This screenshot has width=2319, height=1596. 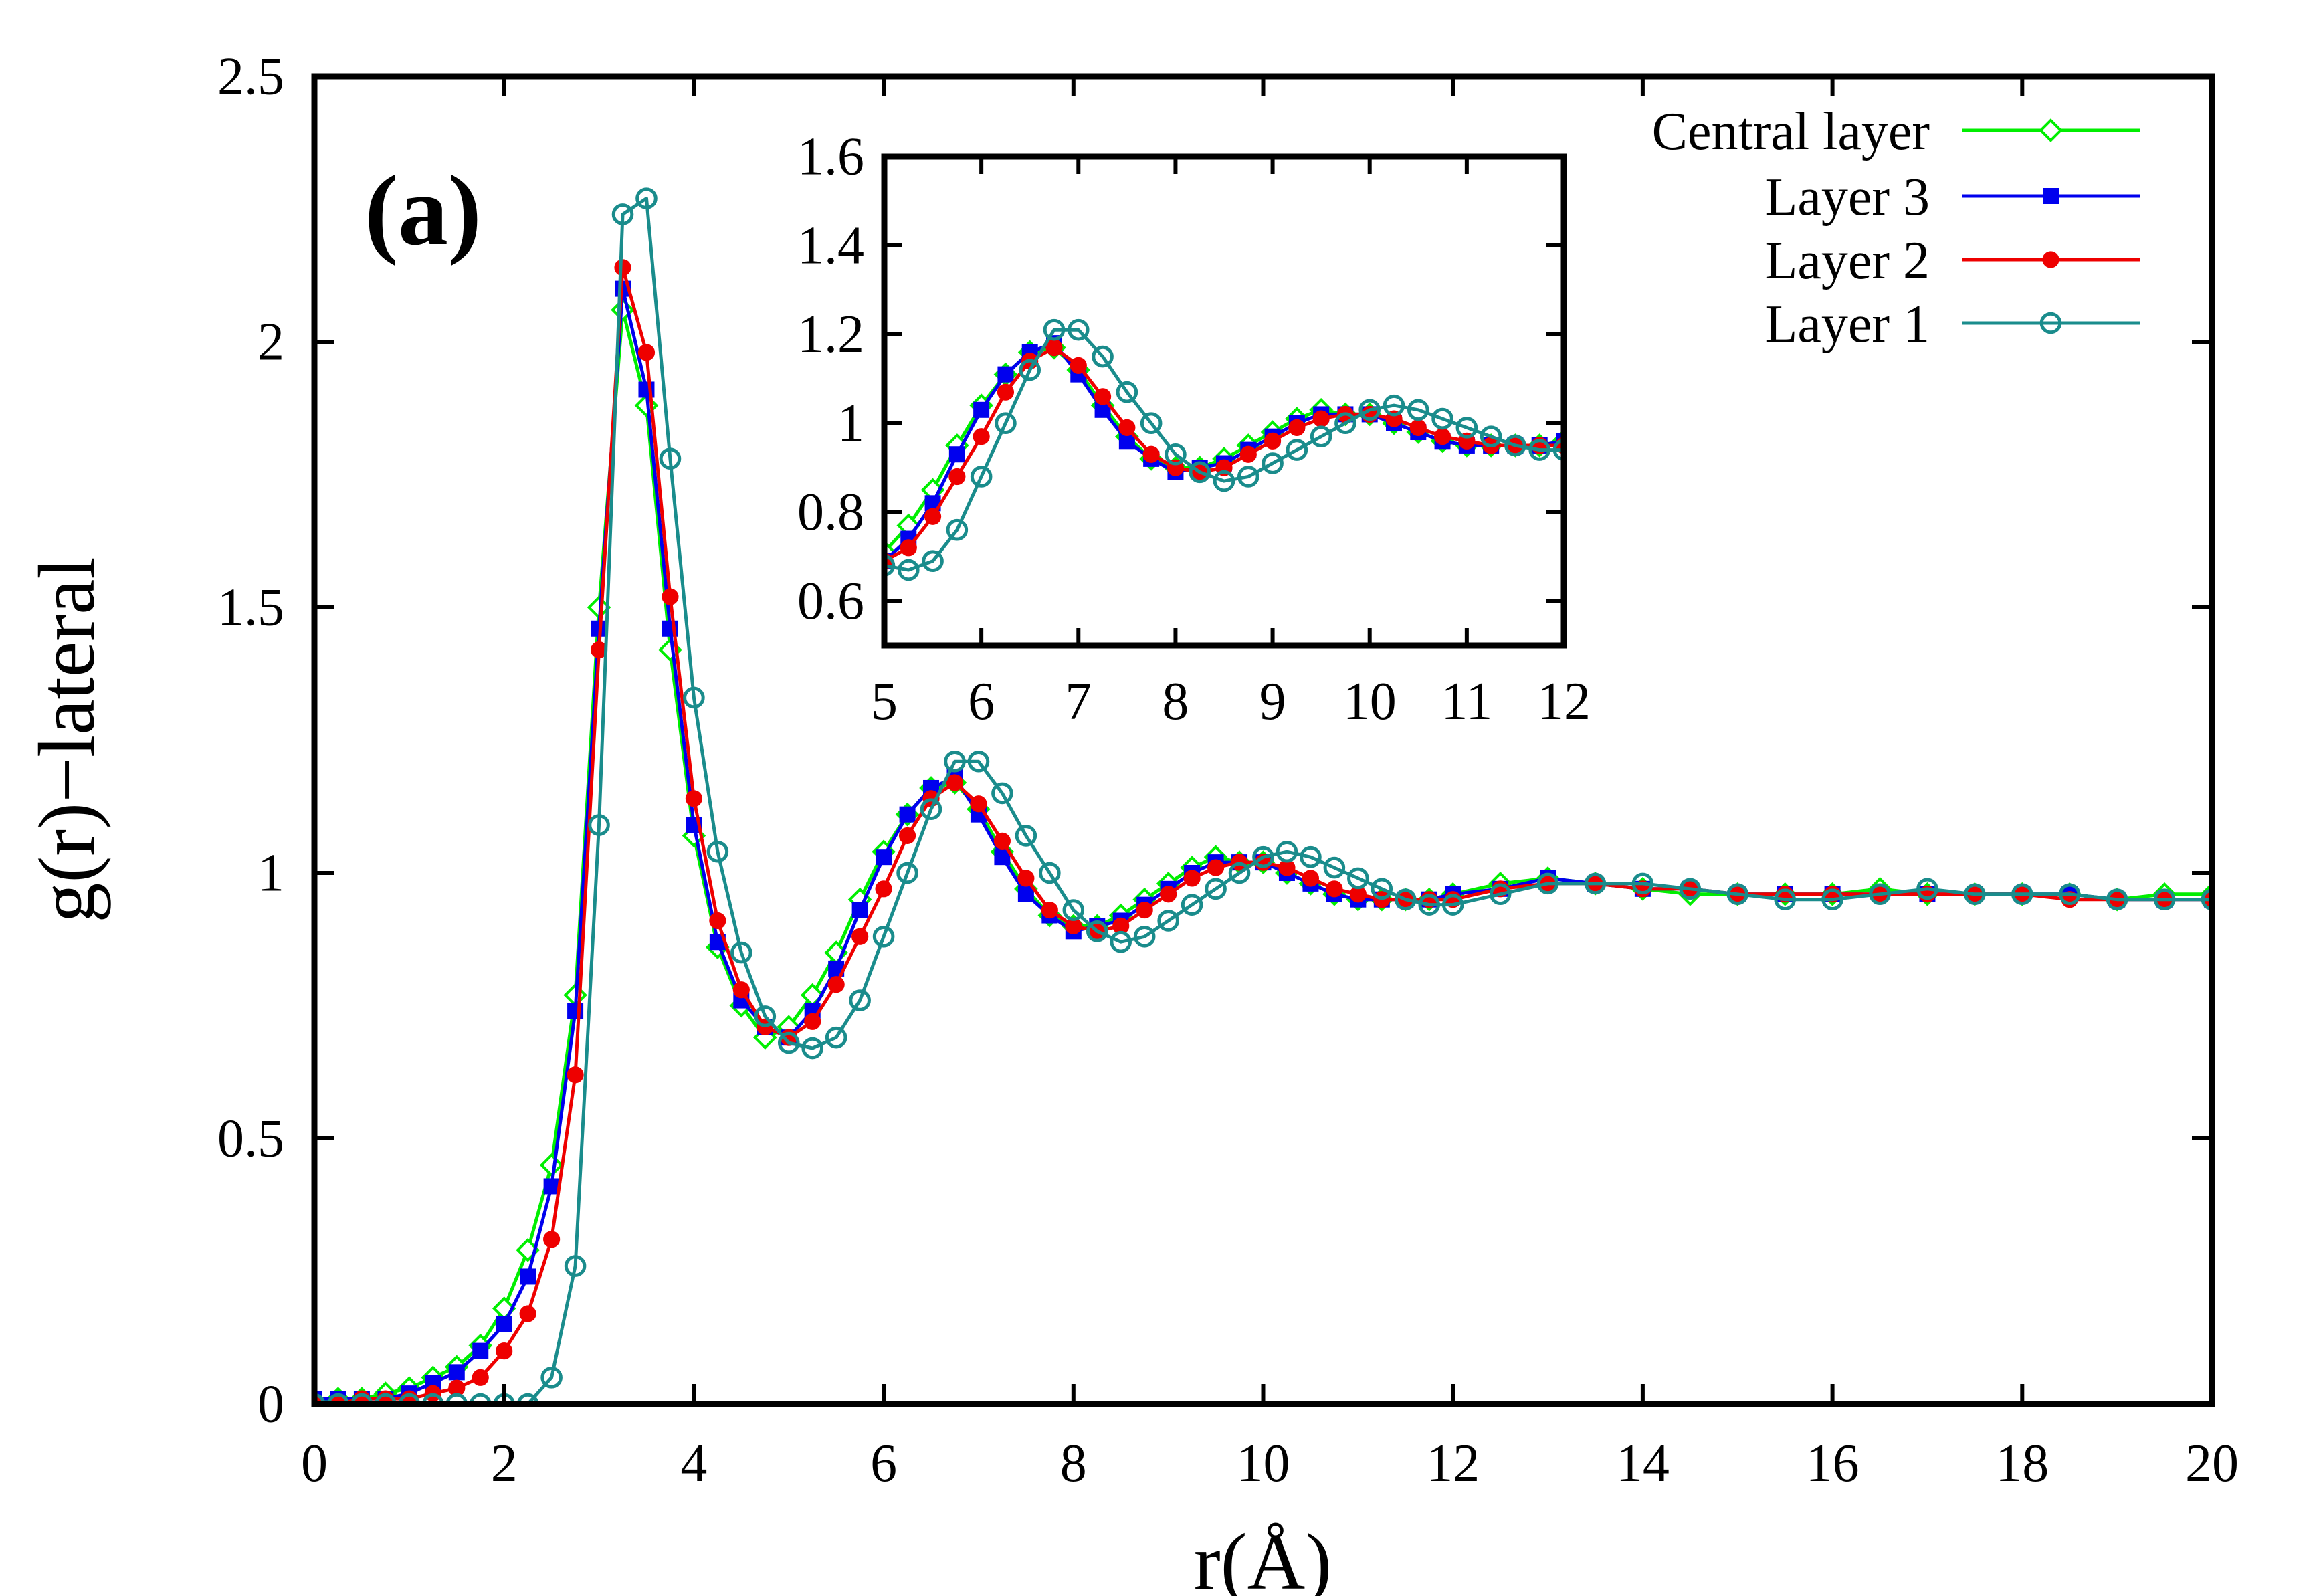 I want to click on inset-plot-frame, so click(x=1224, y=401).